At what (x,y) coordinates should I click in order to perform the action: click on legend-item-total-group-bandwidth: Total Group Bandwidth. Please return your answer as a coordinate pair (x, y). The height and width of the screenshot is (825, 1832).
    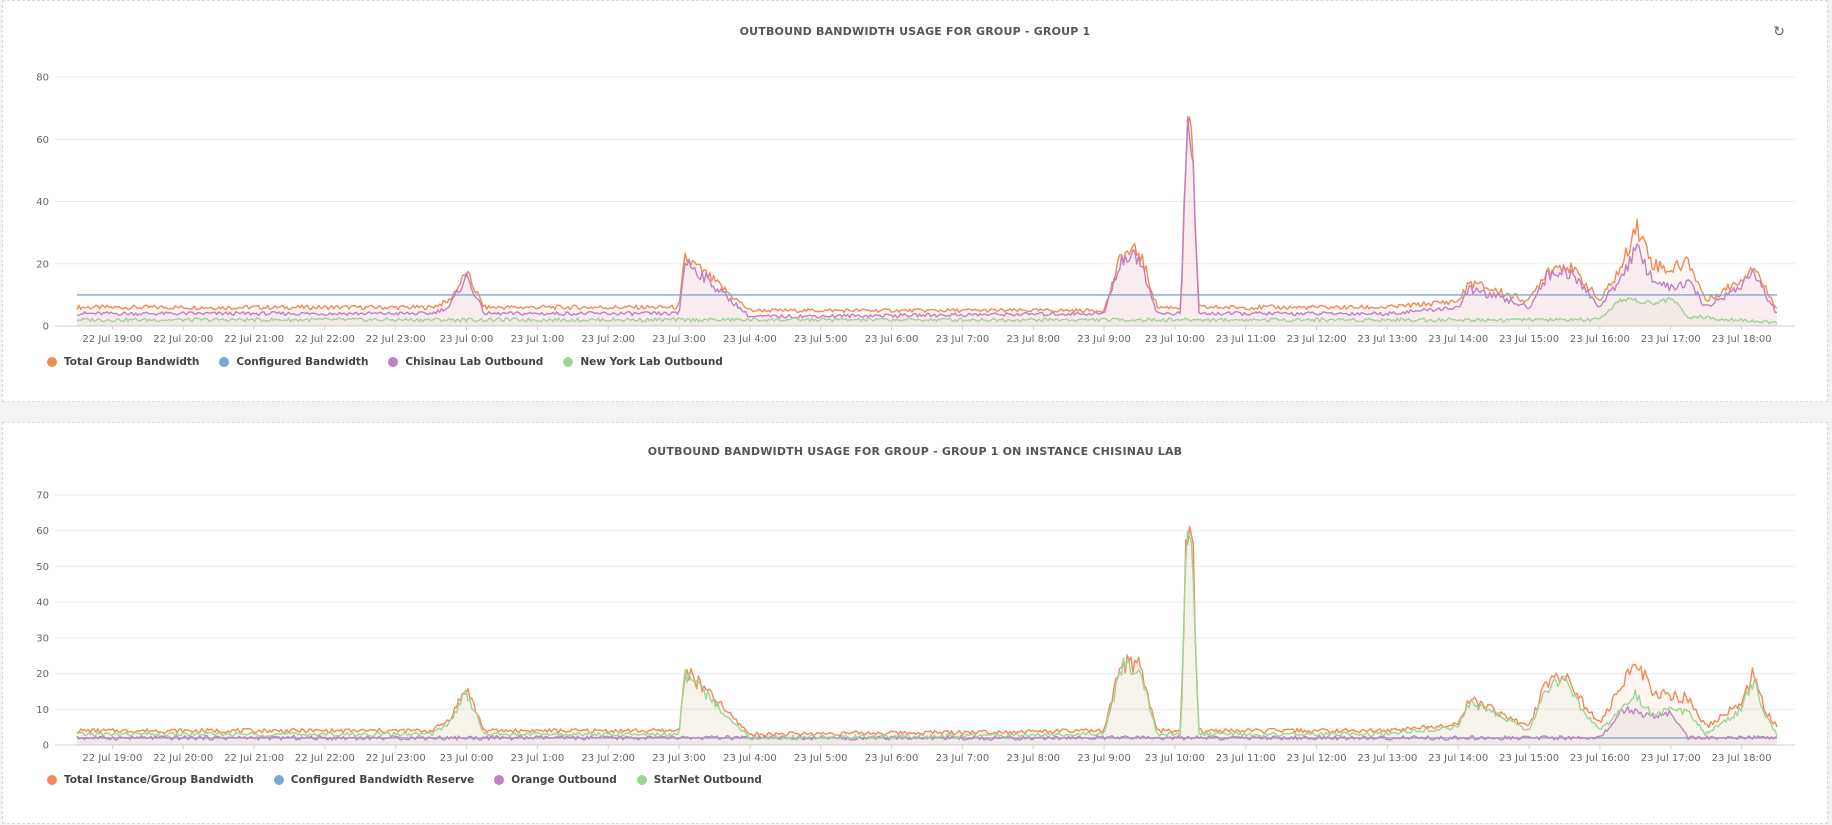
    Looking at the image, I should click on (123, 362).